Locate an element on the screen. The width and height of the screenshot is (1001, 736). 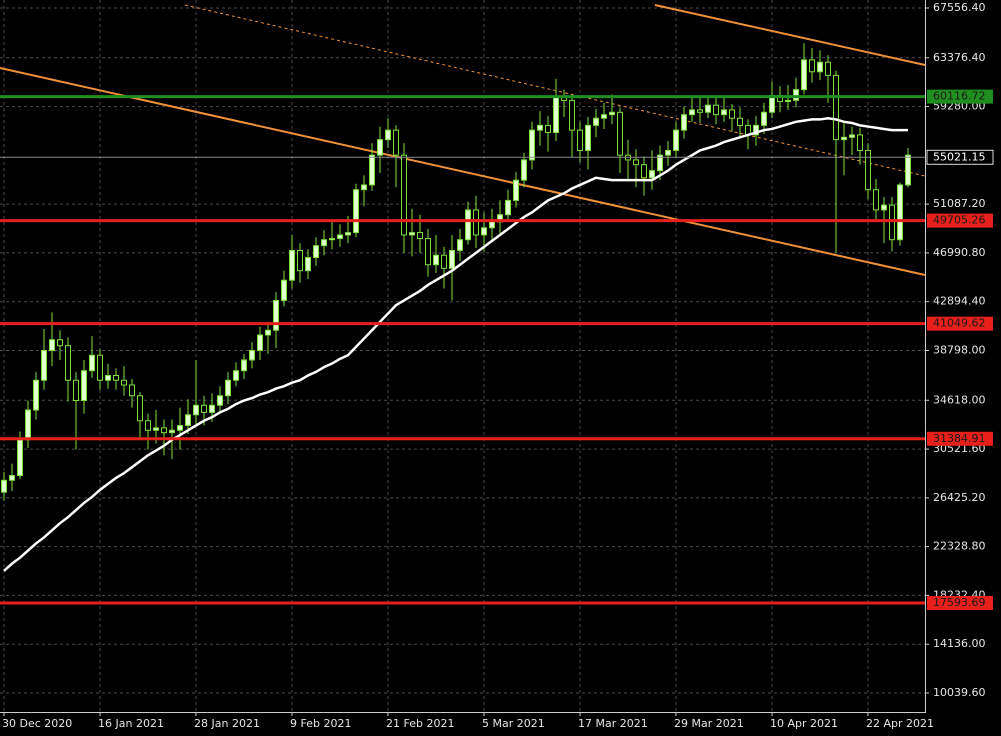
x-tick-label: 5 Mar 2021 is located at coordinates (513, 723).